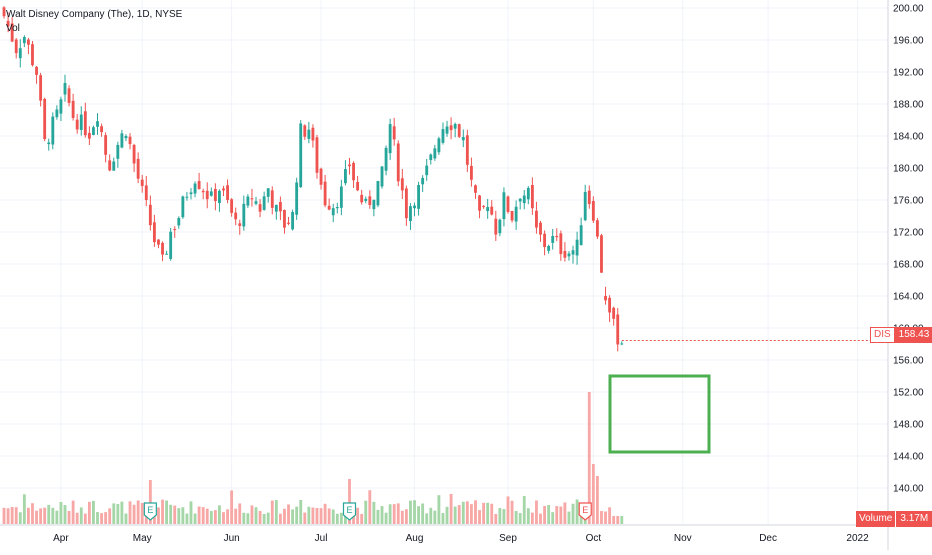 This screenshot has width=932, height=555. What do you see at coordinates (321, 538) in the screenshot?
I see `x-tick-label: Jul` at bounding box center [321, 538].